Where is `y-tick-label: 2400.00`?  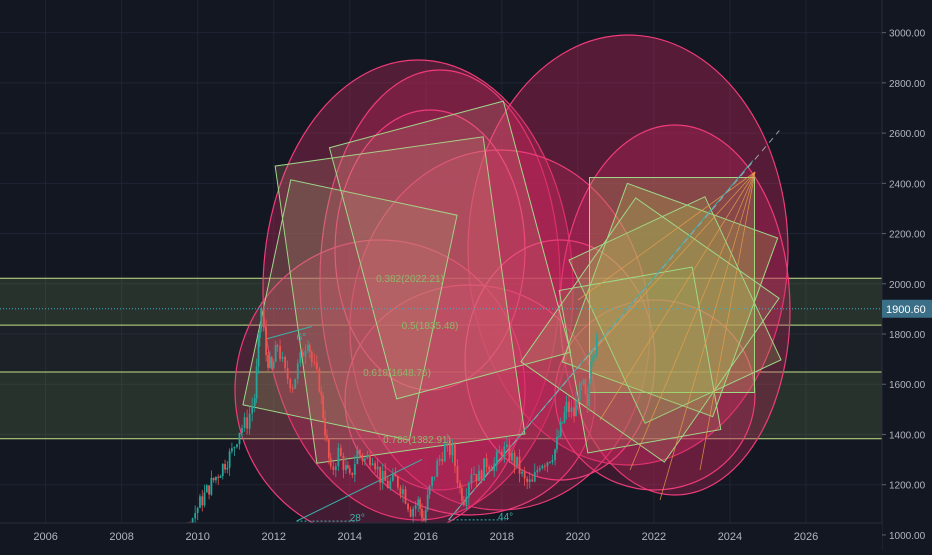
y-tick-label: 2400.00 is located at coordinates (907, 184).